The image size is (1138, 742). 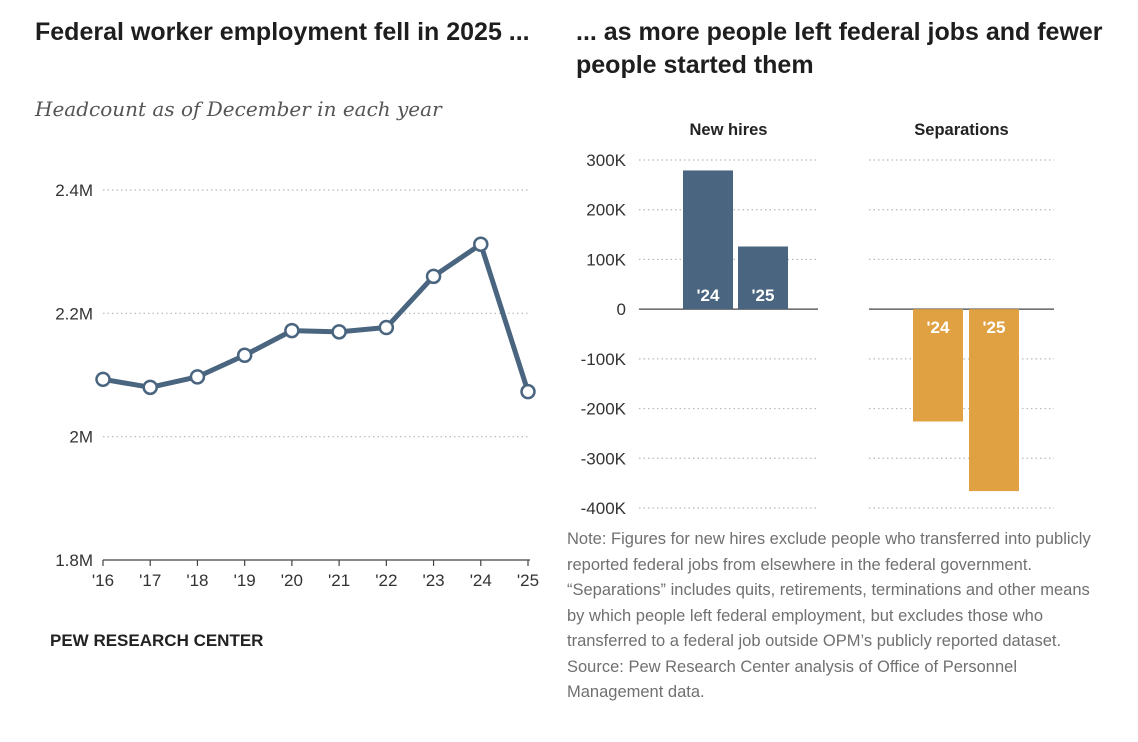 I want to click on y-tick-label: 1.8M, so click(x=74, y=560).